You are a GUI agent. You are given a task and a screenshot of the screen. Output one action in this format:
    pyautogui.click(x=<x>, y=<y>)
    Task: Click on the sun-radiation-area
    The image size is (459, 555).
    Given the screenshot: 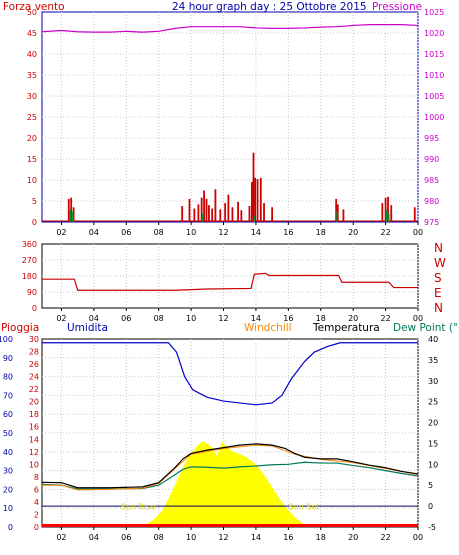 What is the action you would take?
    pyautogui.click(x=225, y=484)
    